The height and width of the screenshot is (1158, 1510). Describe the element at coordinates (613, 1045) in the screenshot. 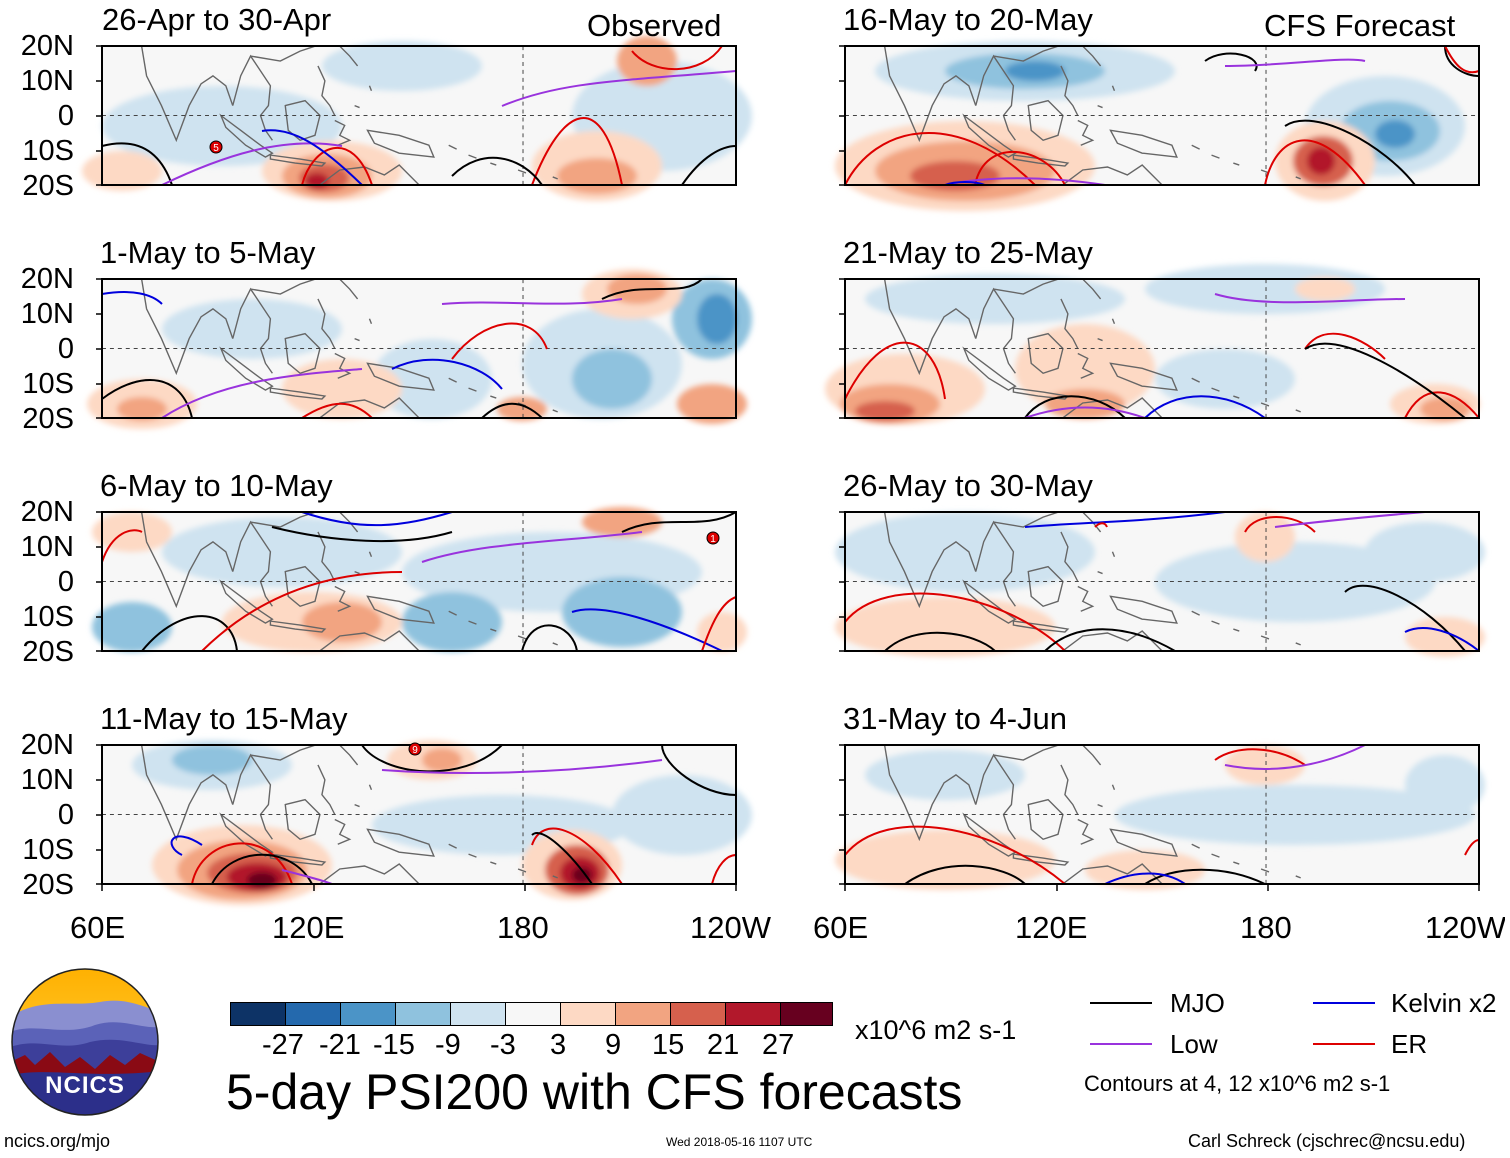

I see `colorbar-tick-label: 9` at that location.